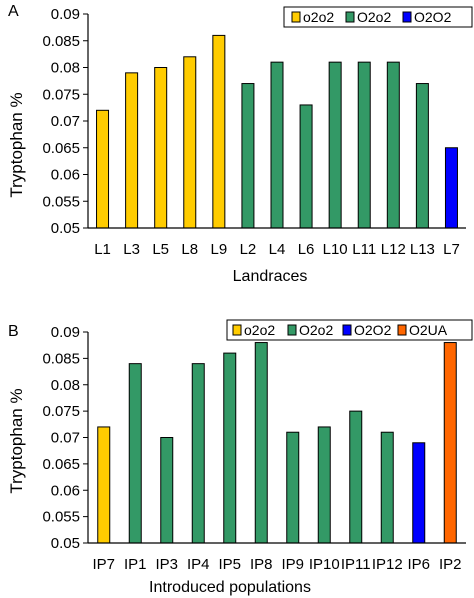 This screenshot has width=474, height=598. I want to click on panel-a-x-axis-label: Landraces, so click(270, 276).